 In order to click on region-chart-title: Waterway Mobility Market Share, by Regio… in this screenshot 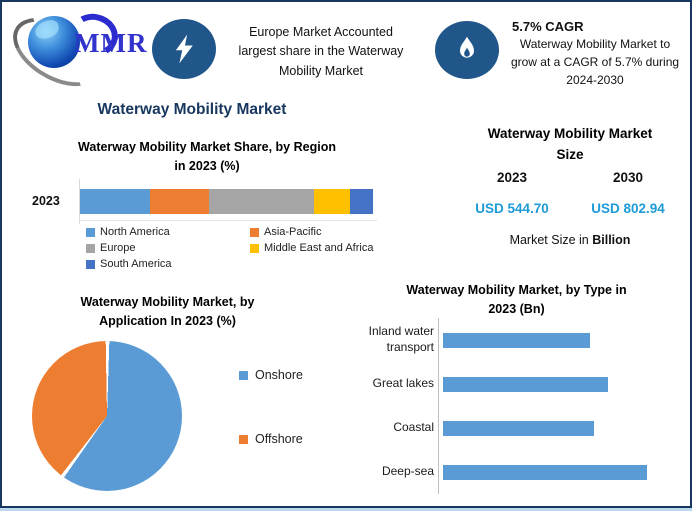, I will do `click(207, 156)`.